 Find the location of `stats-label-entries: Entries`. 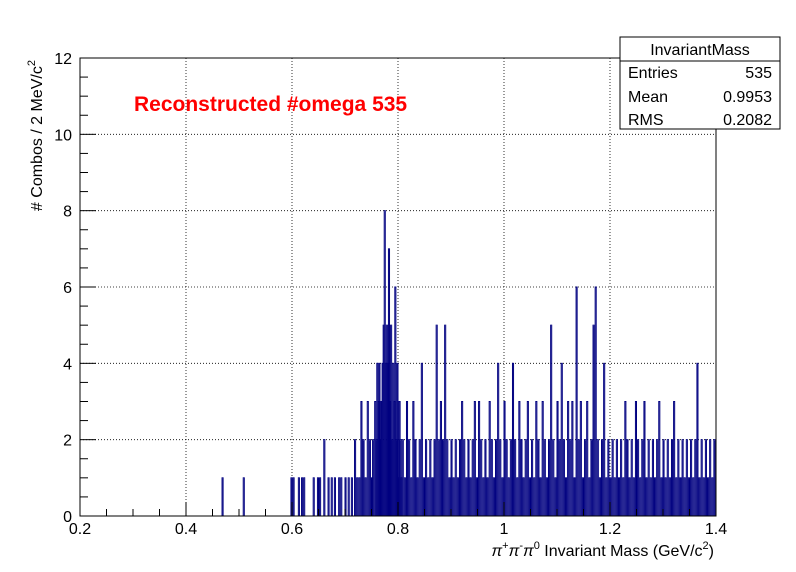

stats-label-entries: Entries is located at coordinates (653, 73).